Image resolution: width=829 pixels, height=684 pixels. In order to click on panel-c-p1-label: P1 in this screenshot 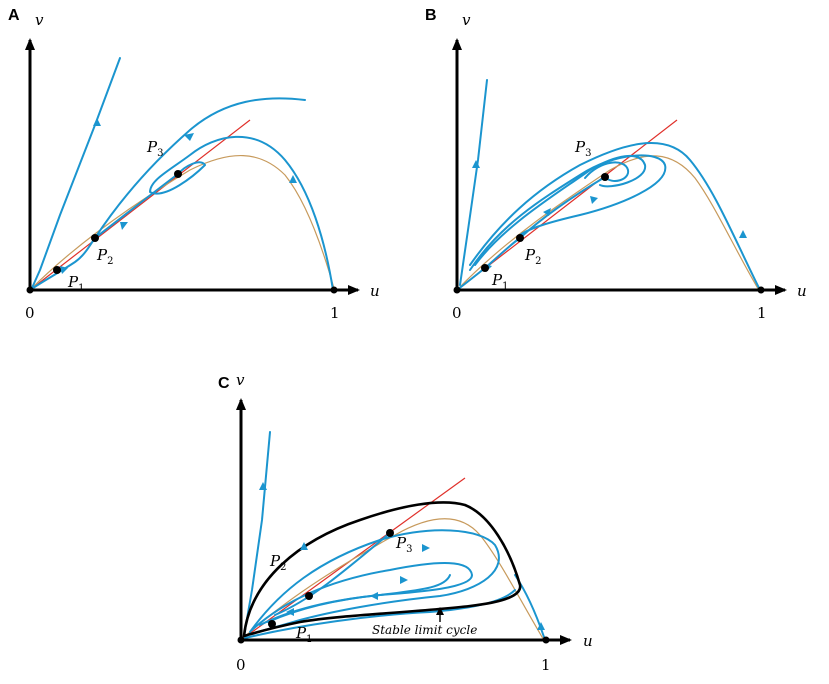, I will do `click(303, 634)`.